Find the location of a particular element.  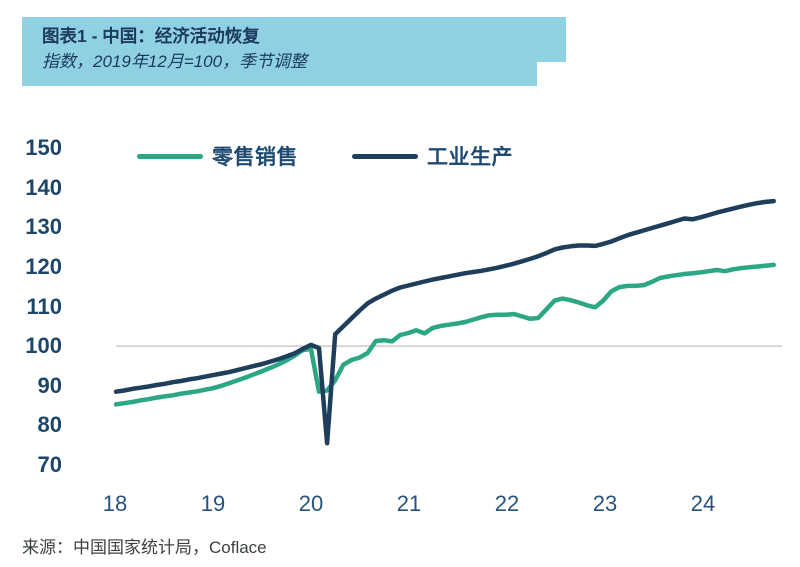

y-tick-label: 80 is located at coordinates (49, 425).